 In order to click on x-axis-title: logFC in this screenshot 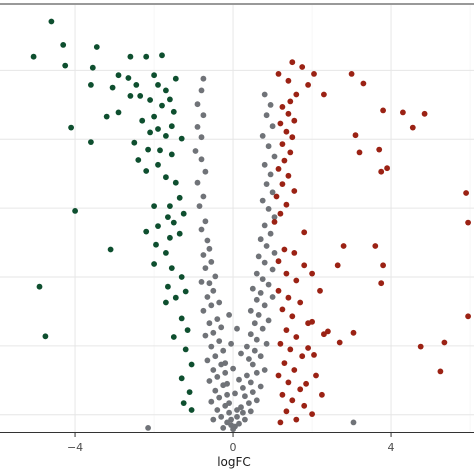, I will do `click(234, 462)`.